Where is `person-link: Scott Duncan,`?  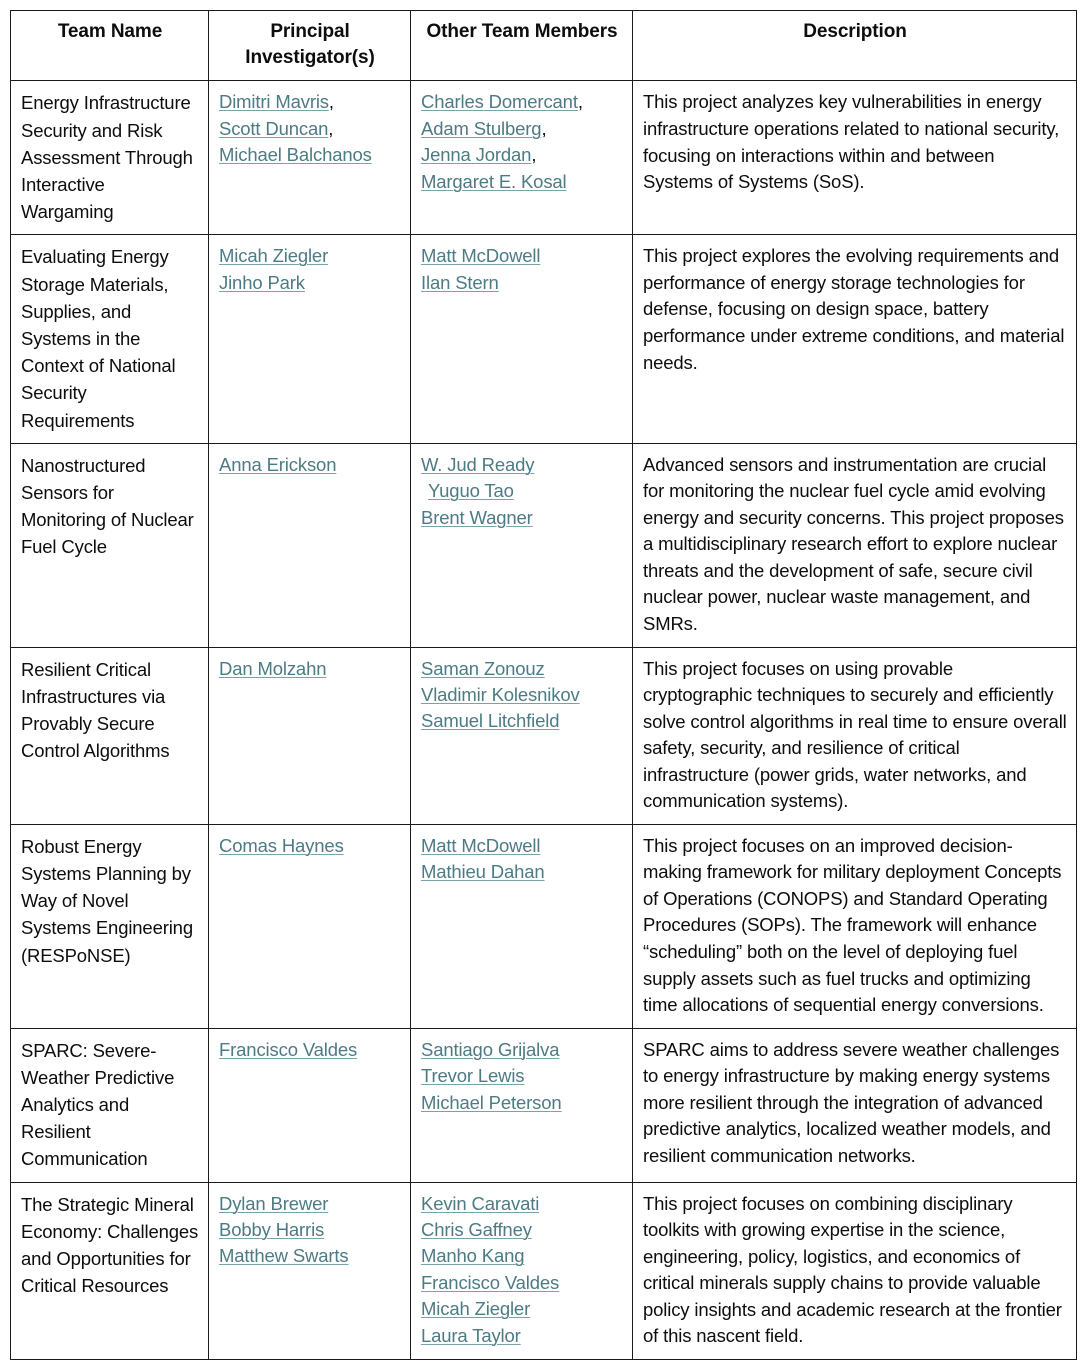 person-link: Scott Duncan, is located at coordinates (310, 129).